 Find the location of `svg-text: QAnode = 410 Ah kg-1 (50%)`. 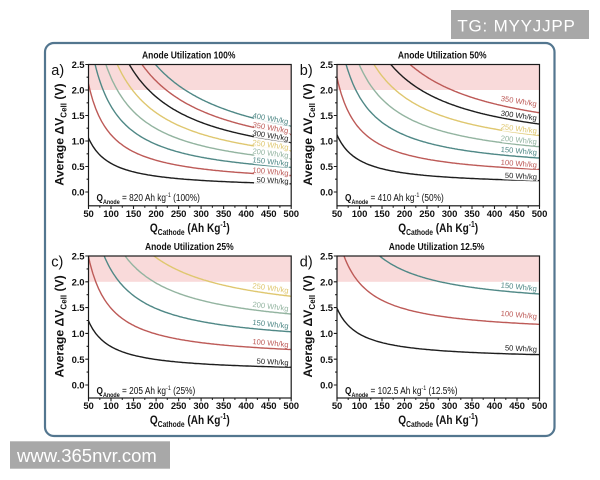

svg-text: QAnode = 410 Ah kg-1 (50%) is located at coordinates (394, 199).